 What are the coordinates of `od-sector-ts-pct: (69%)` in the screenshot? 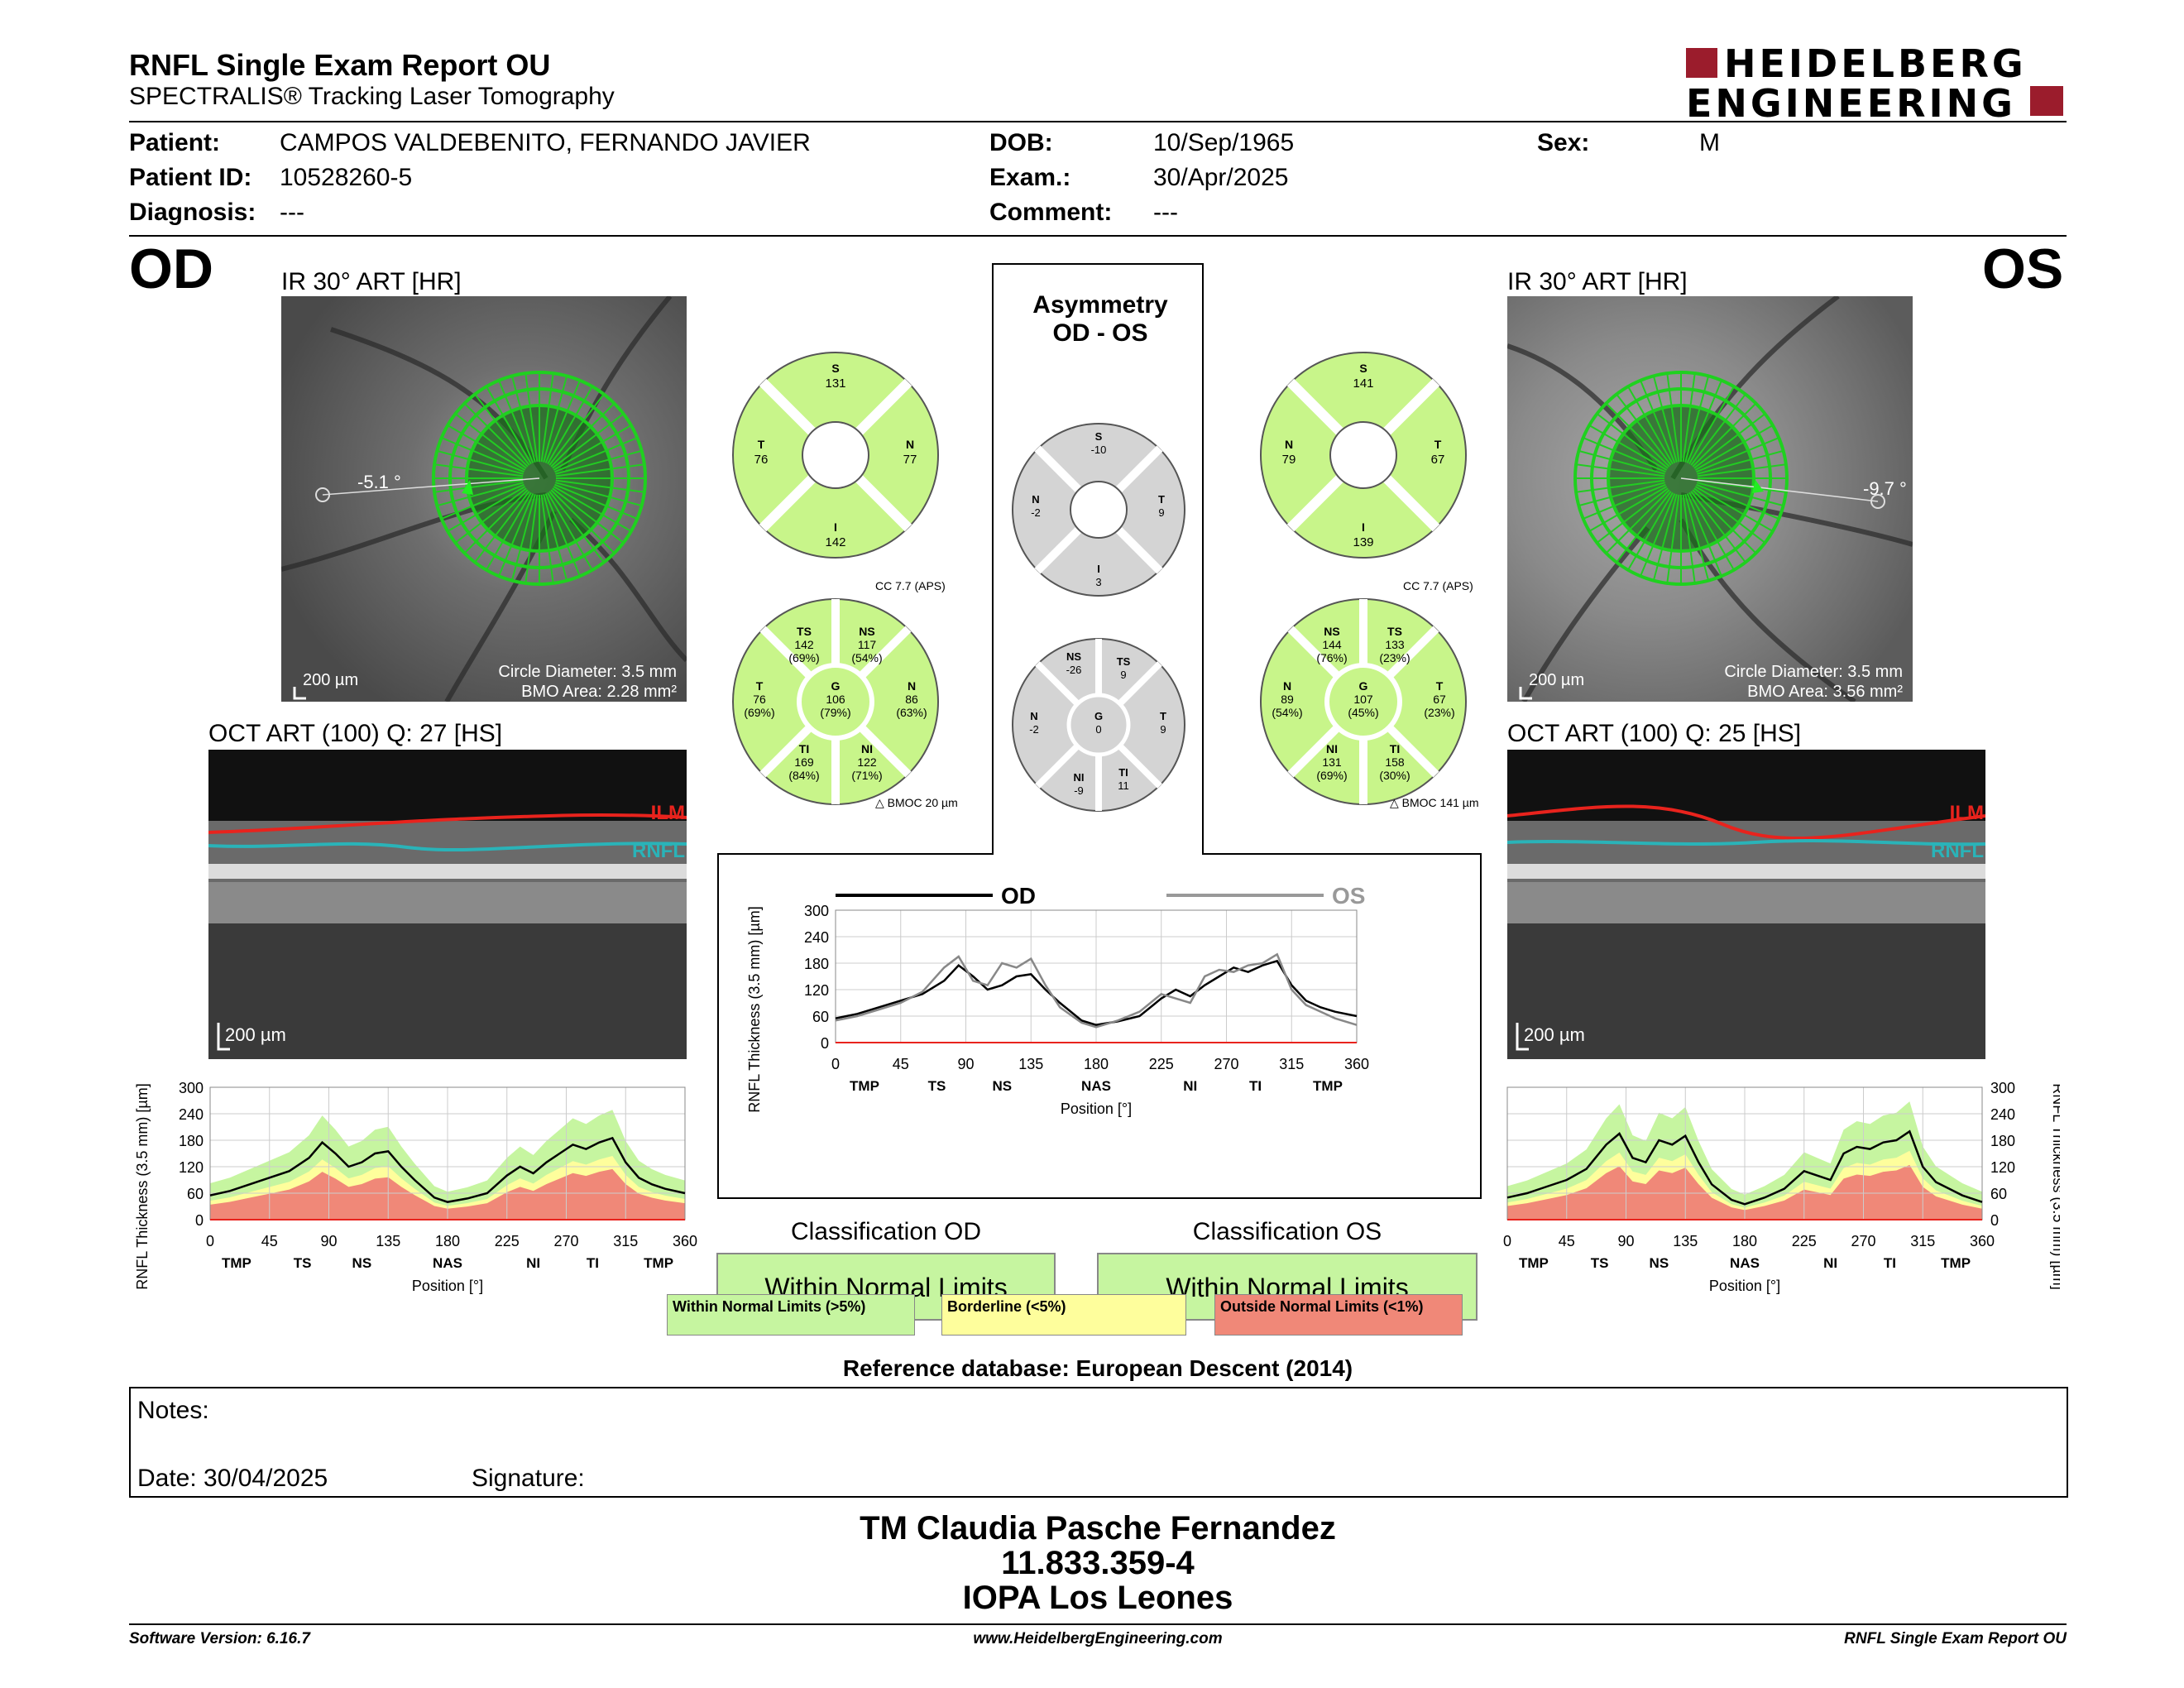 It's located at (803, 657).